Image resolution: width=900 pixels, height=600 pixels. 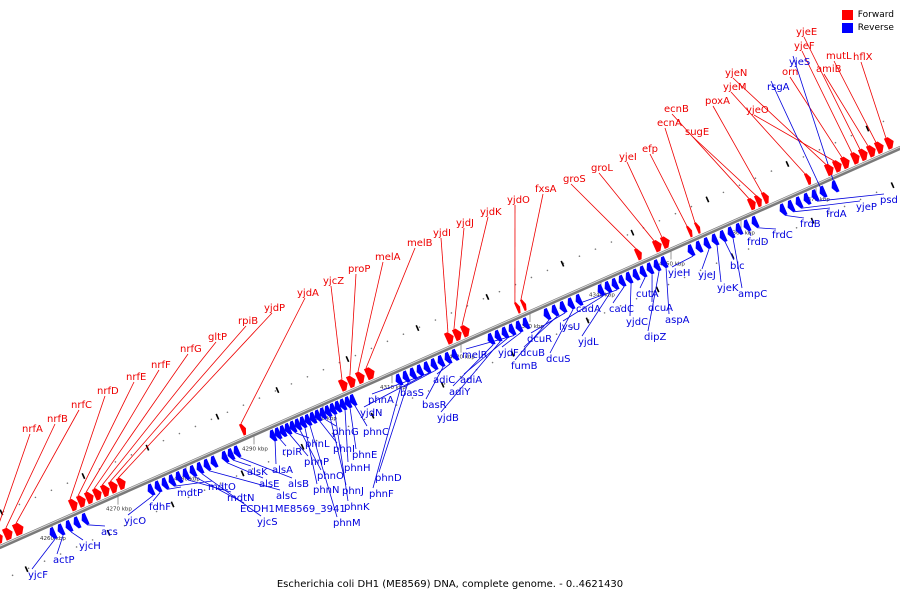 I want to click on gene-label-forward: nrfD, so click(x=108, y=391).